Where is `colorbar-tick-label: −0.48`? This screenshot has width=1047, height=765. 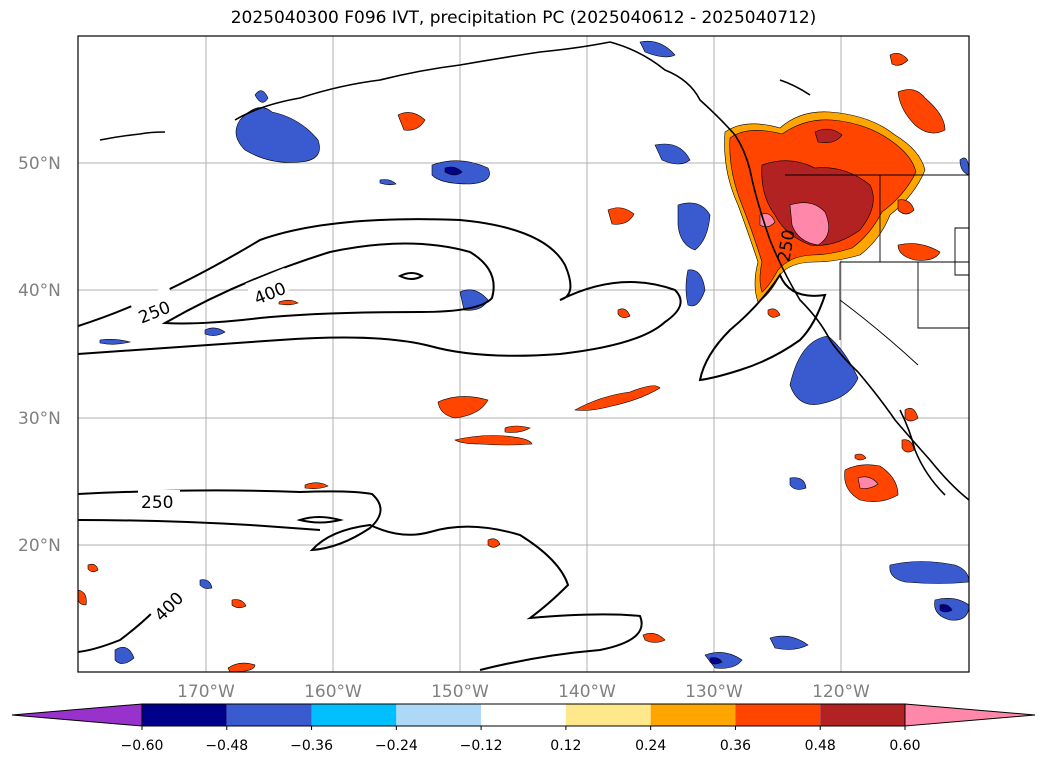 colorbar-tick-label: −0.48 is located at coordinates (226, 746).